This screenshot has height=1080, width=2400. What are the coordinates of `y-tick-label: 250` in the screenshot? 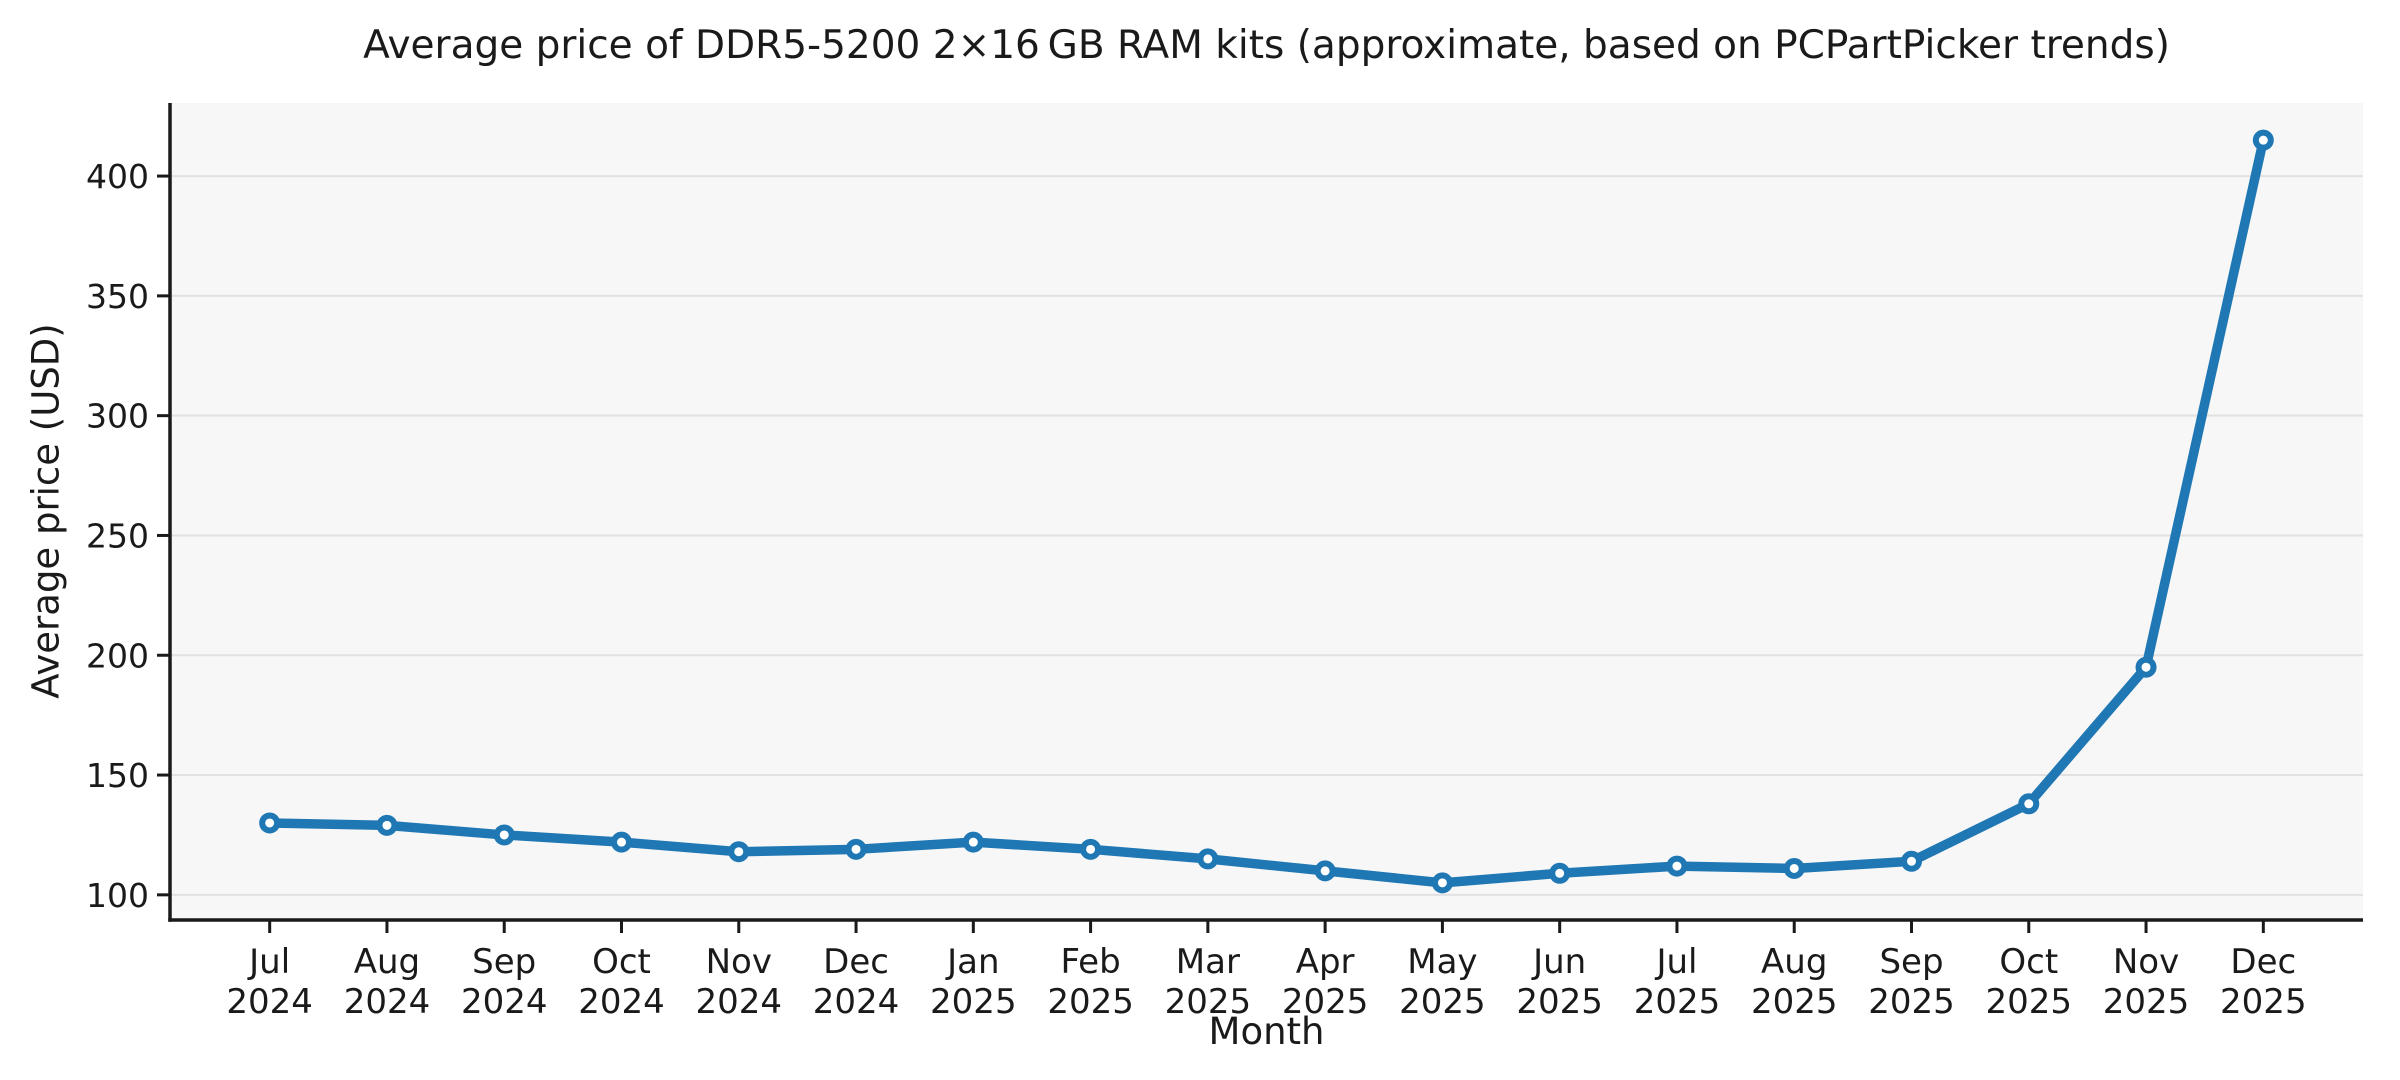 It's located at (117, 535).